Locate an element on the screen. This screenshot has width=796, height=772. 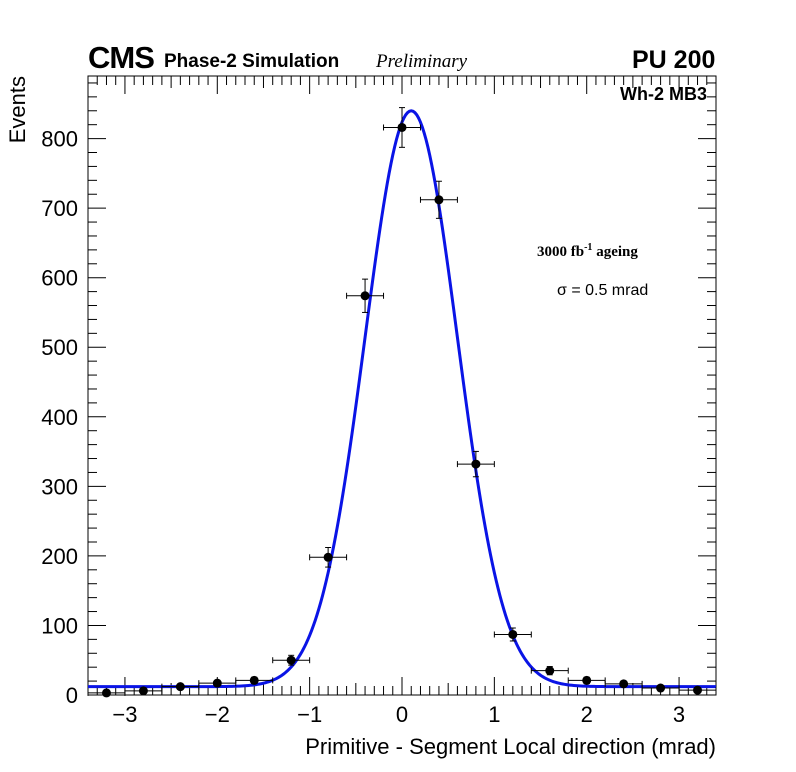
x-tick-label: −2 is located at coordinates (217, 714).